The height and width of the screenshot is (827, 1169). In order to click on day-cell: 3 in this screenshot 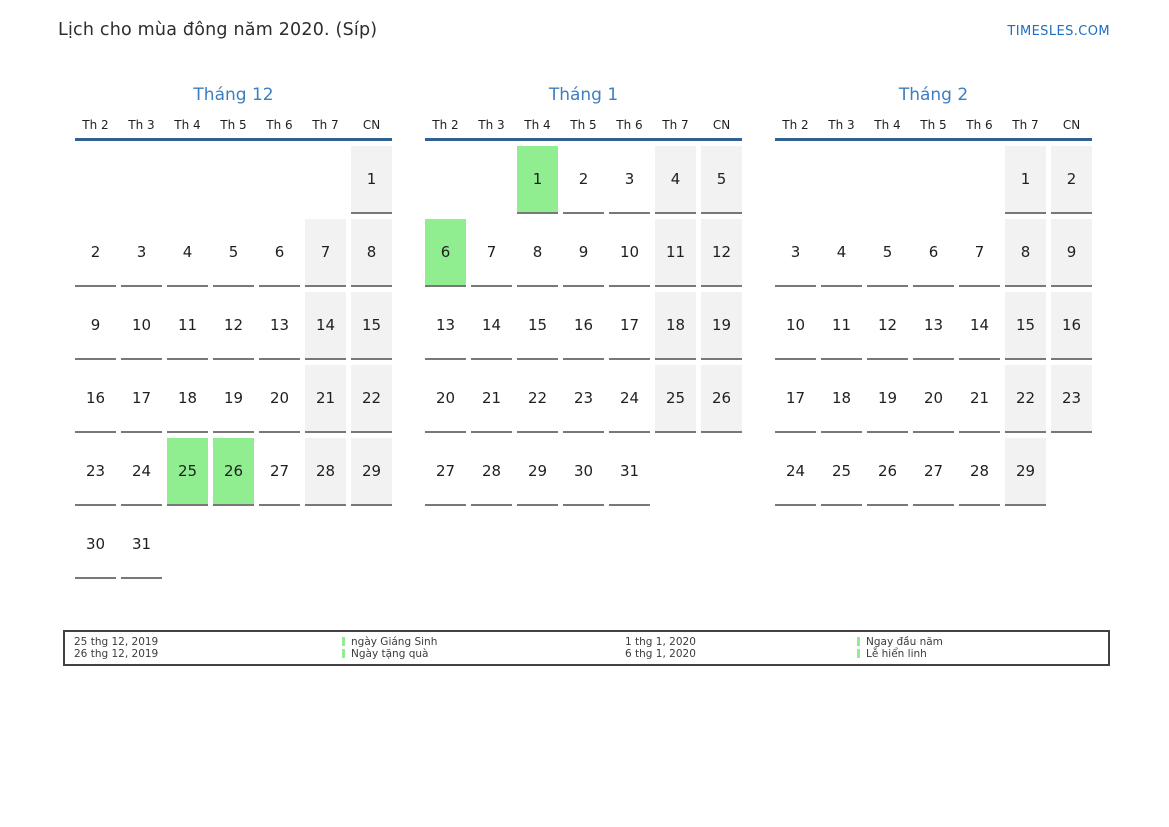, I will do `click(629, 180)`.